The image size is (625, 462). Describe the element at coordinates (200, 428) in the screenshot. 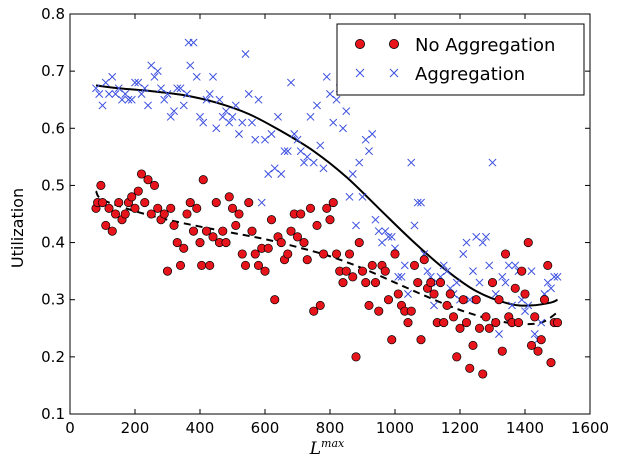

I see `x-tick-label: 400` at that location.